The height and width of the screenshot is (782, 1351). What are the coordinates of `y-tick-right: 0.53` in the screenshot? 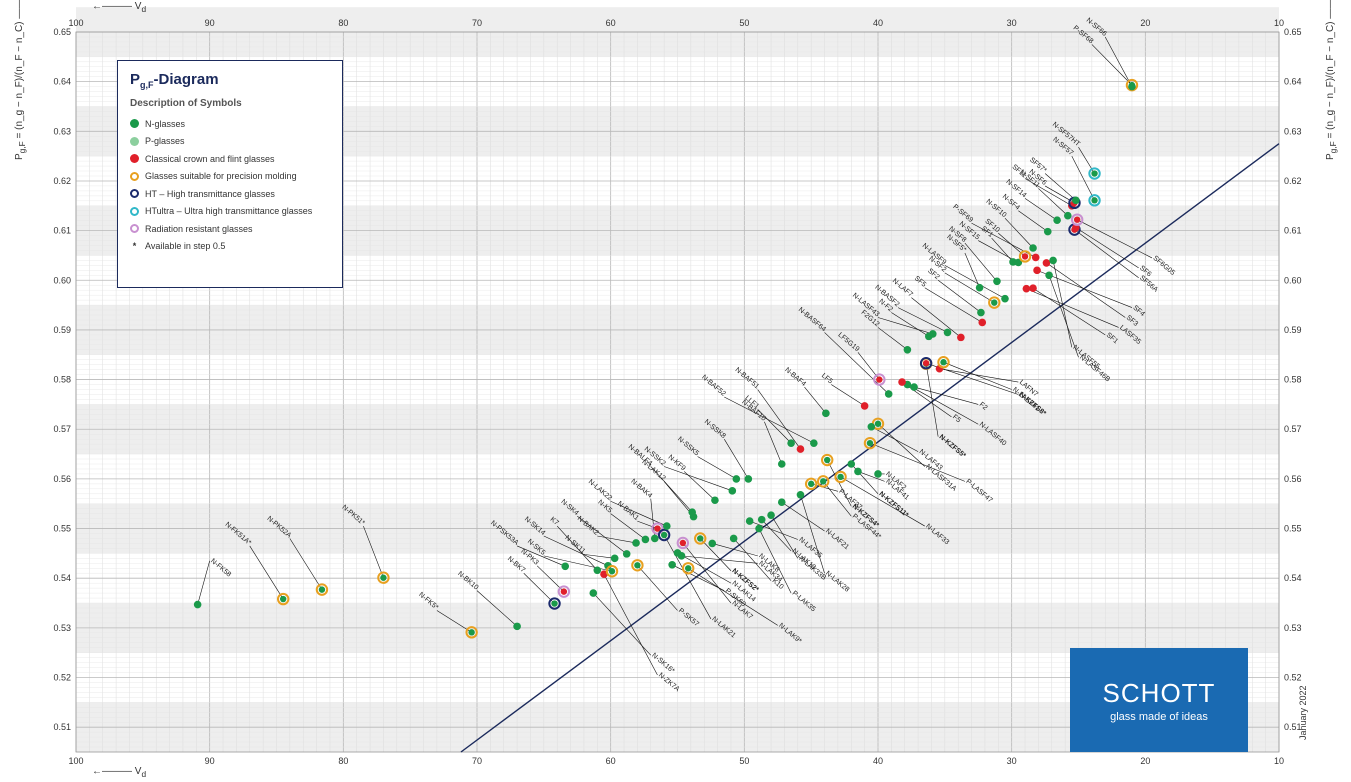 It's located at (1293, 628).